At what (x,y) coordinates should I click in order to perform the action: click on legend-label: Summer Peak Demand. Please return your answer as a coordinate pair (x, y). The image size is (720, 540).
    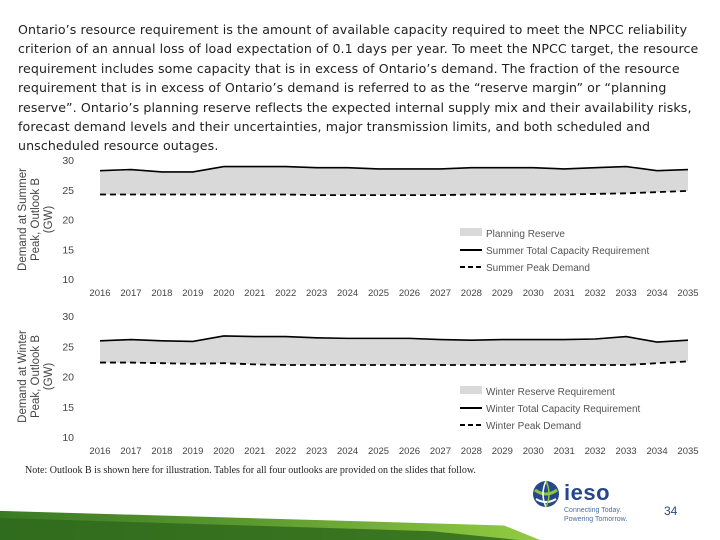
    Looking at the image, I should click on (538, 268).